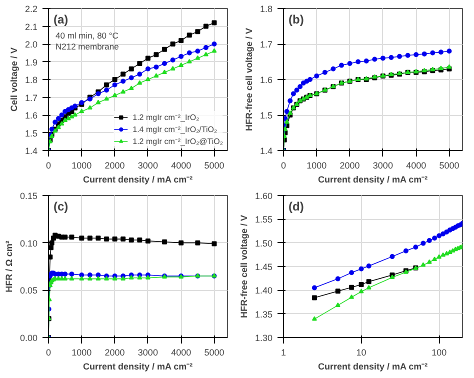 This screenshot has width=474, height=378. I want to click on x-tick-label: 1, so click(283, 353).